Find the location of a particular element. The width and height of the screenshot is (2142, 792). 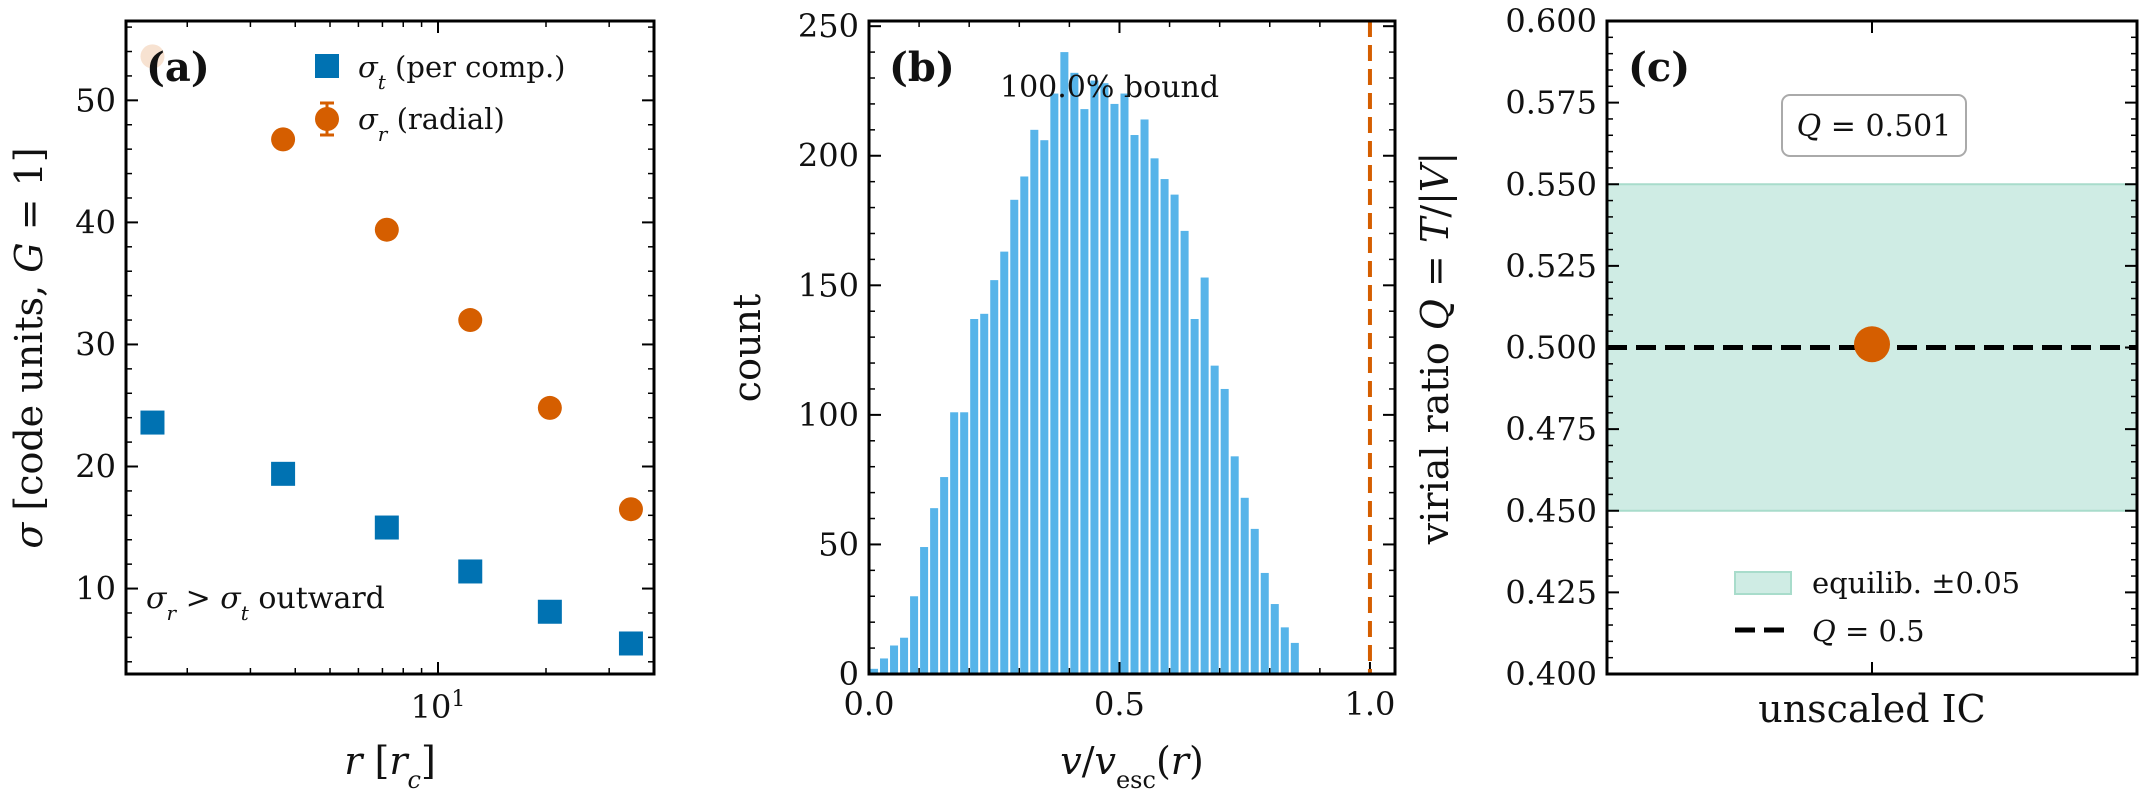

panel-a-label: (a) is located at coordinates (178, 67).